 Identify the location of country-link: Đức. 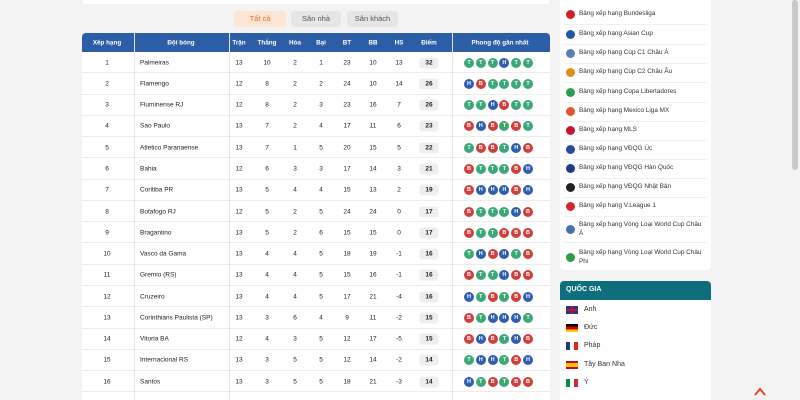
(591, 327).